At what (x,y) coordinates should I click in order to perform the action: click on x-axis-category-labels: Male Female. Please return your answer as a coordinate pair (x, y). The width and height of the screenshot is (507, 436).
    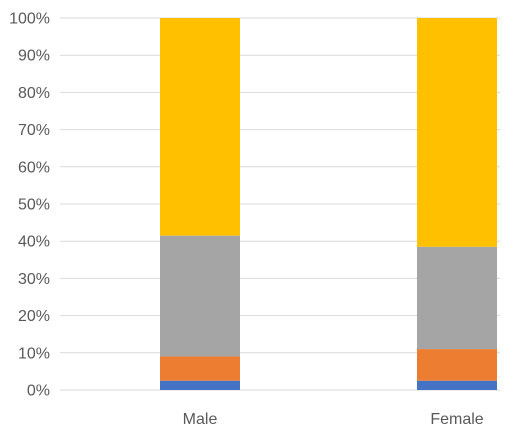
    Looking at the image, I should click on (333, 419).